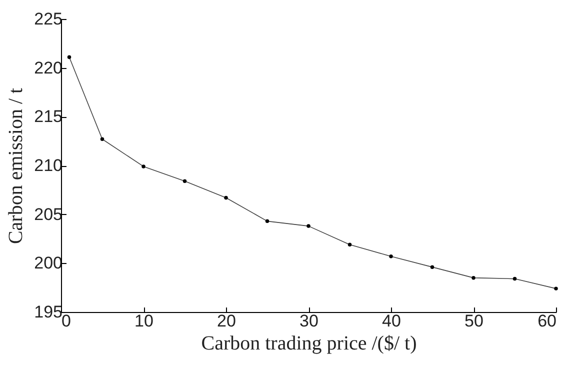 This screenshot has width=586, height=371. Describe the element at coordinates (48, 116) in the screenshot. I see `y-tick-label: 215` at that location.